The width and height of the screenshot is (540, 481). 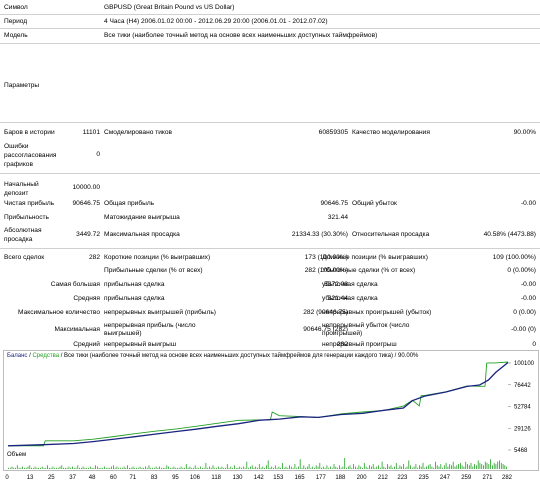 What do you see at coordinates (86, 187) in the screenshot?
I see `deposit-value: 10000.00` at bounding box center [86, 187].